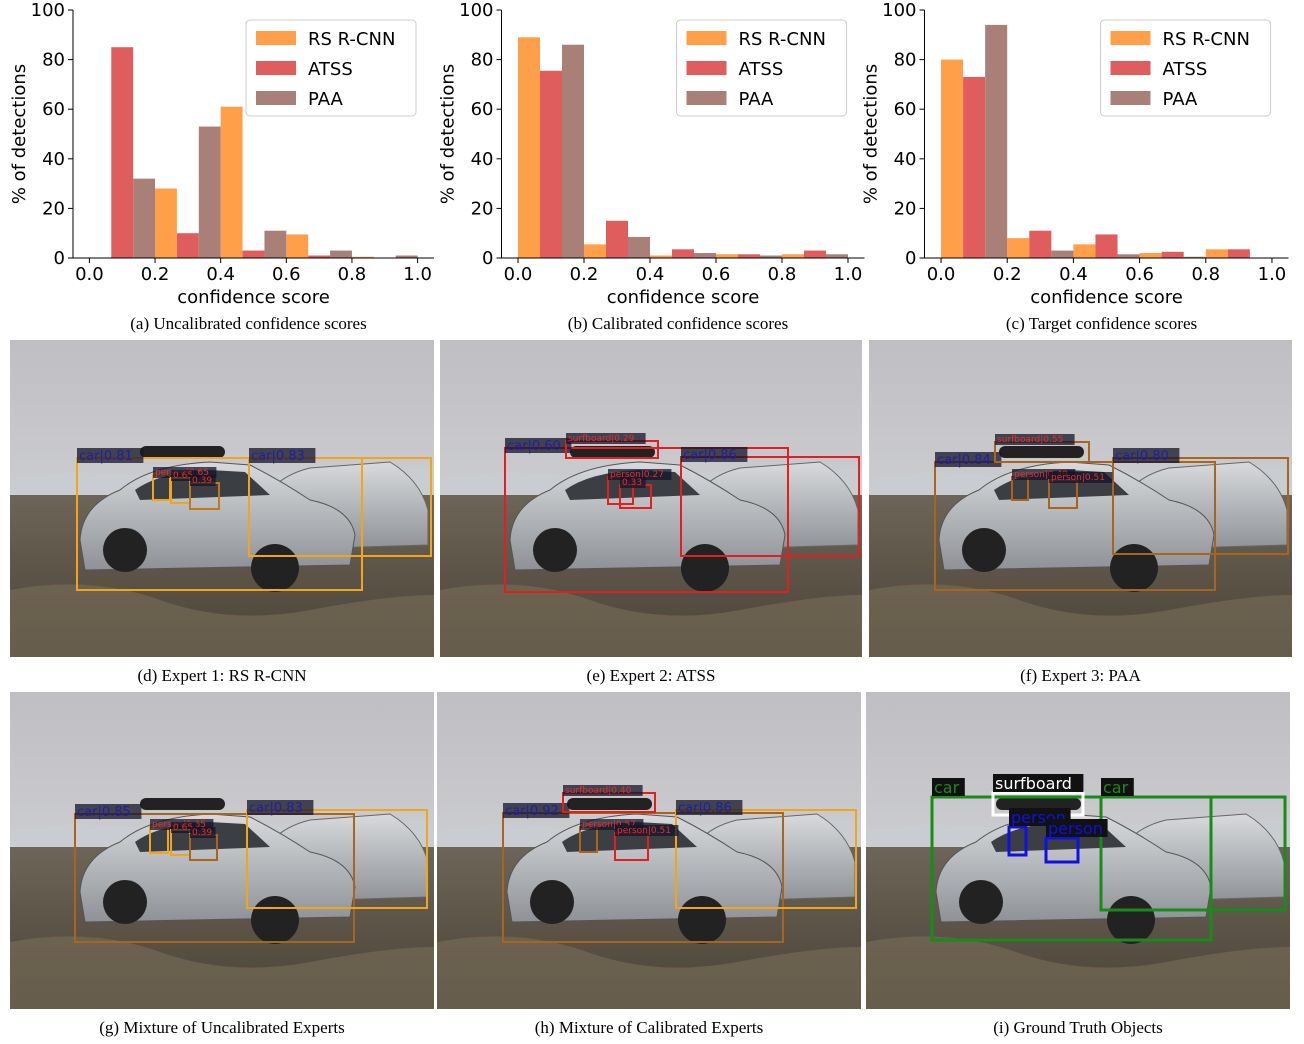 The image size is (1304, 1044). What do you see at coordinates (848, 274) in the screenshot?
I see `x-tick-label: 1.0` at bounding box center [848, 274].